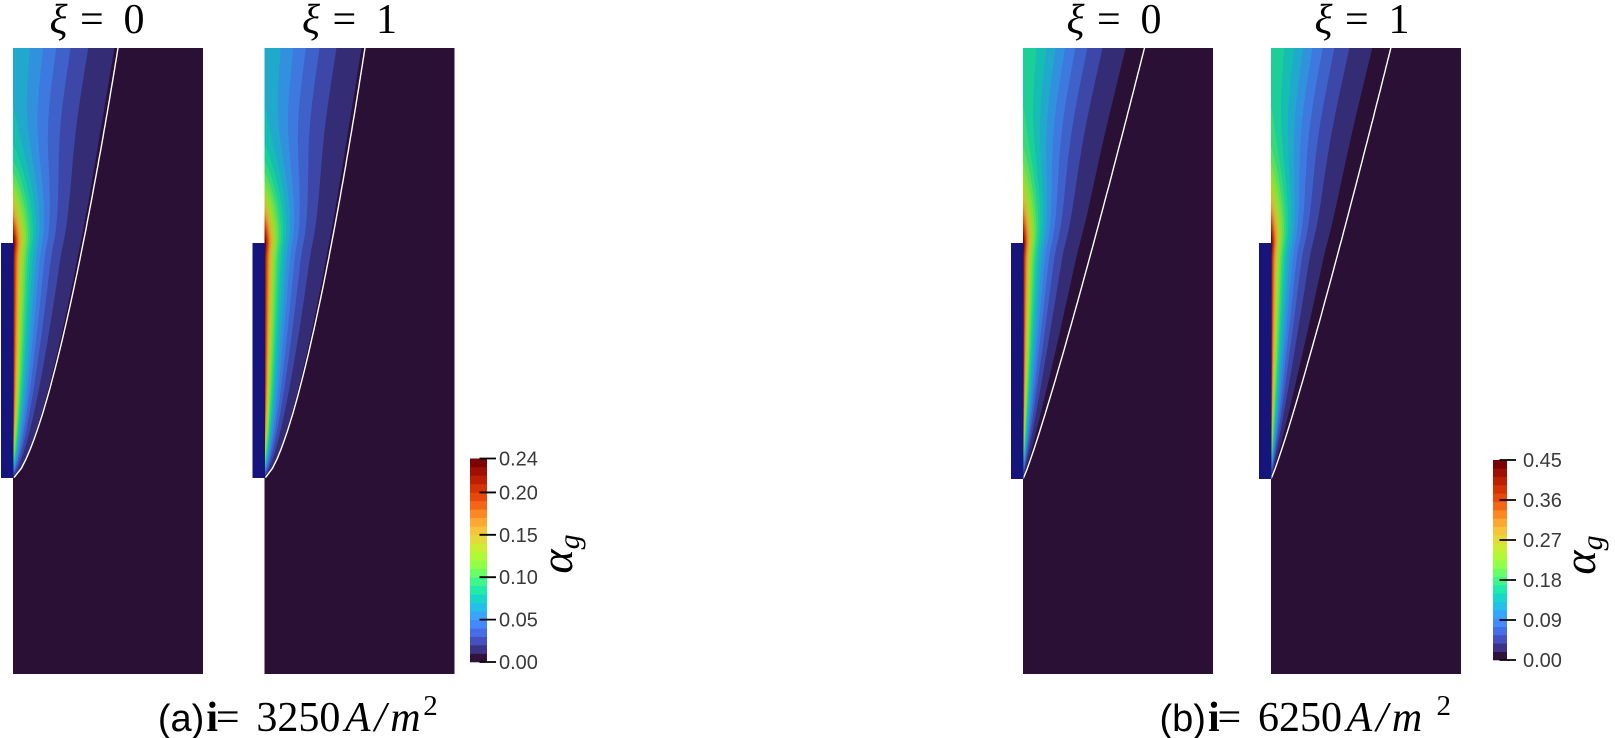  Describe the element at coordinates (518, 578) in the screenshot. I see `svg-text: 0.10` at that location.